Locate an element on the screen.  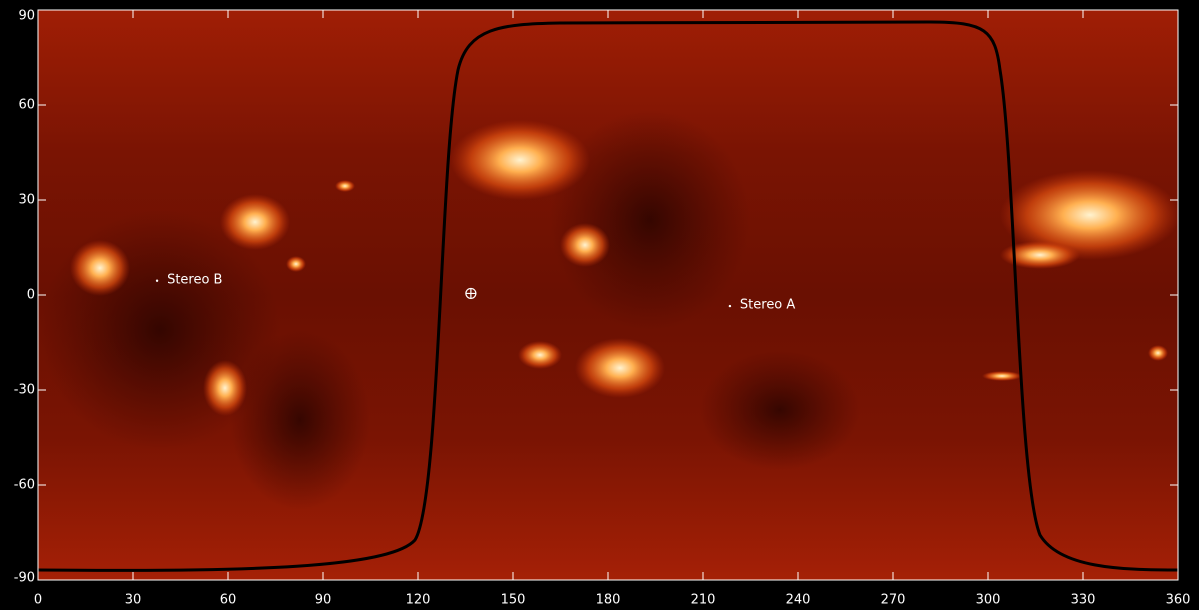
x-tick-label: 210 is located at coordinates (703, 600).